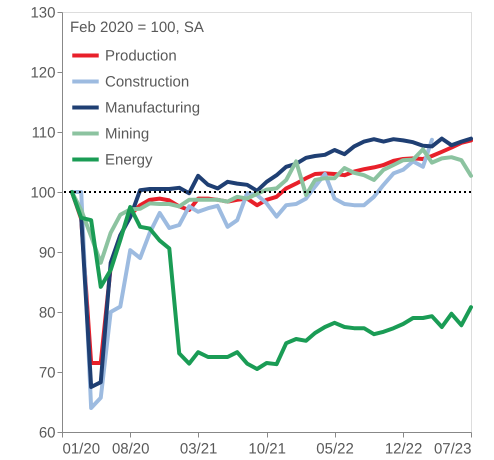 The width and height of the screenshot is (494, 460). What do you see at coordinates (43, 13) in the screenshot?
I see `y-tick-label: 130` at bounding box center [43, 13].